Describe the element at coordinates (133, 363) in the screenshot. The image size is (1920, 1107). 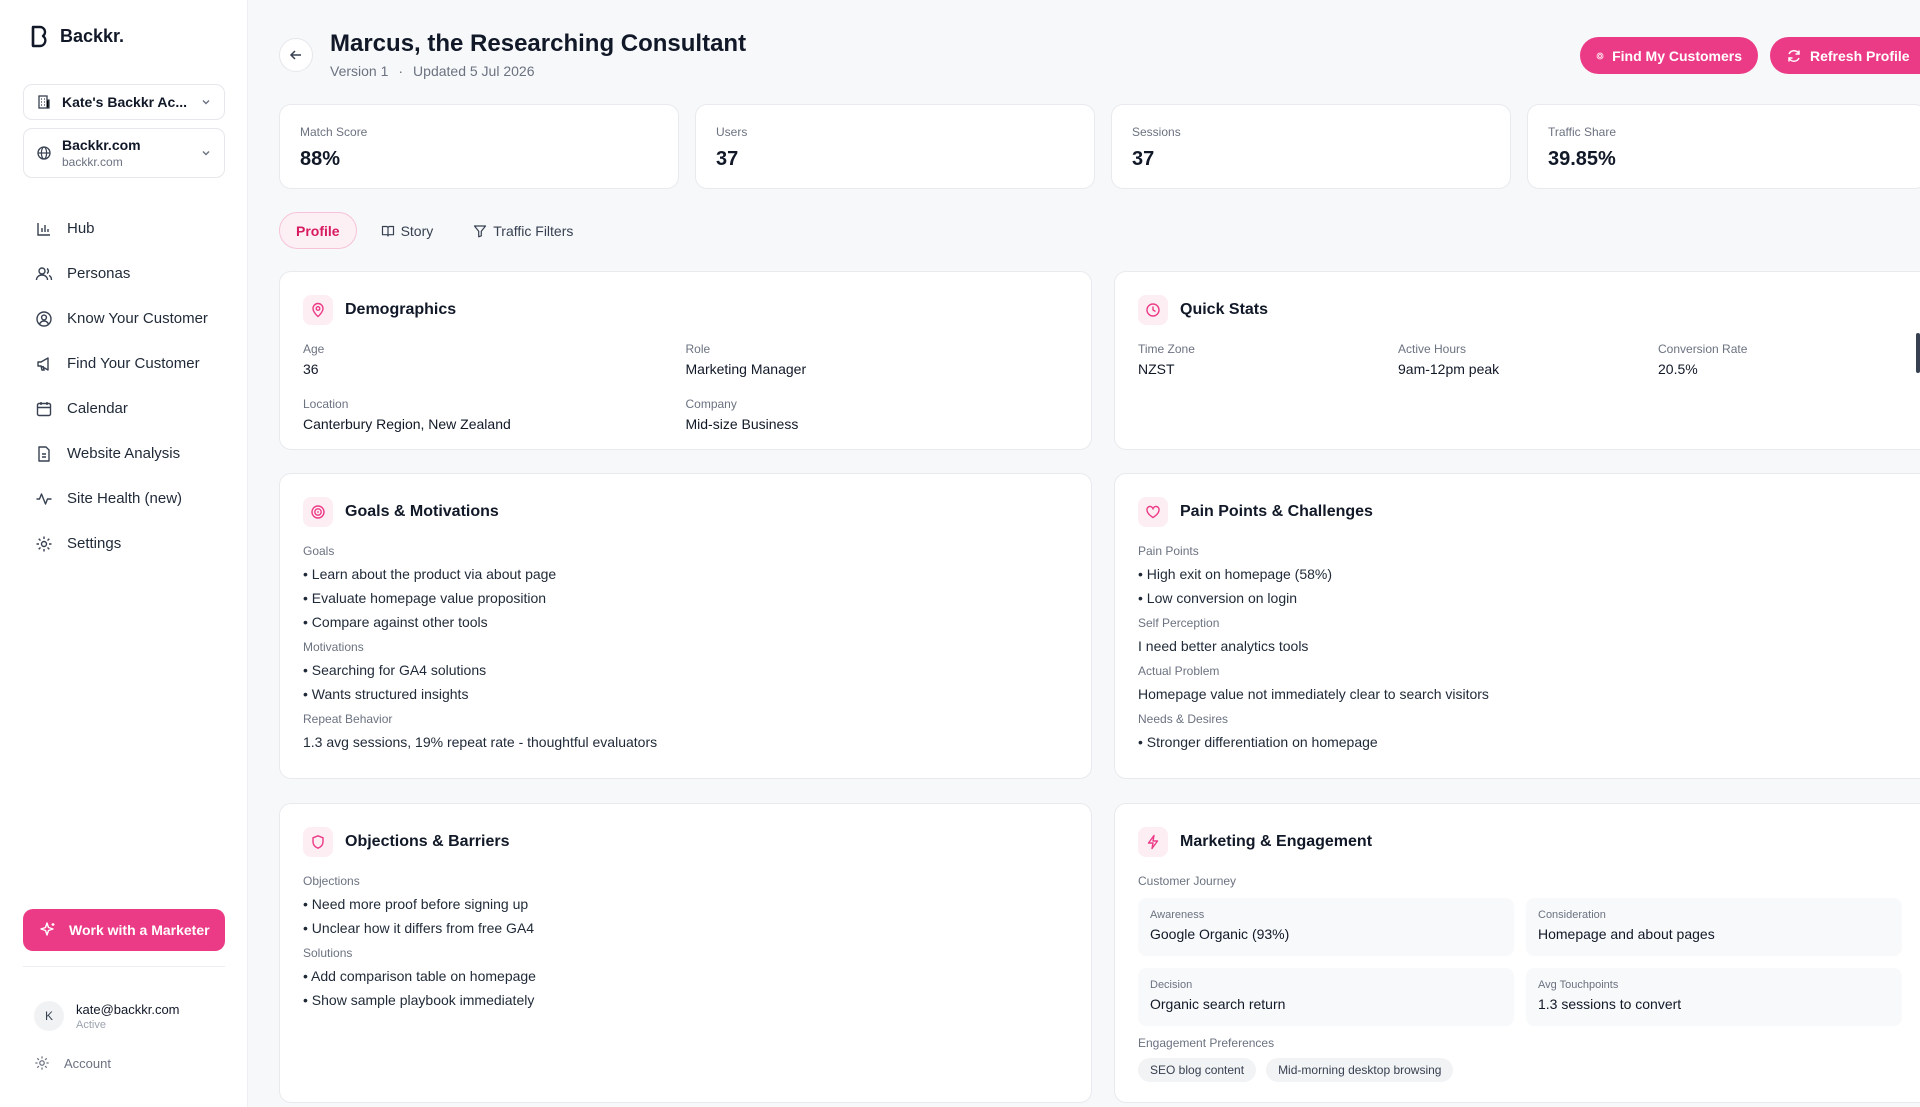
I see `nav-label: Find Your Customer` at that location.